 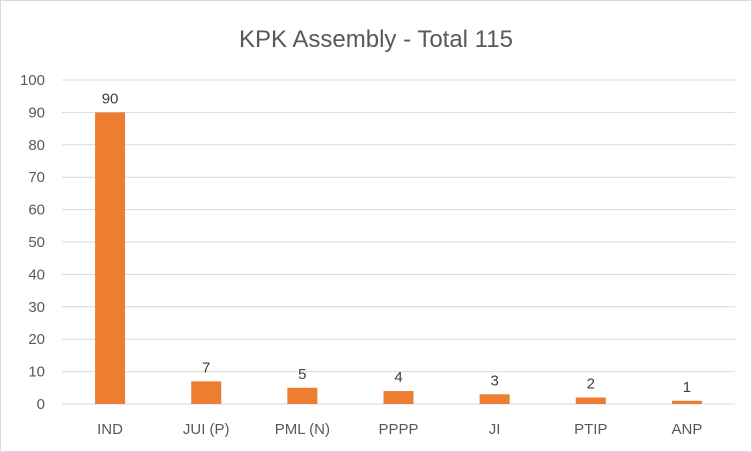 I want to click on y-tick-label: 0, so click(x=41, y=404).